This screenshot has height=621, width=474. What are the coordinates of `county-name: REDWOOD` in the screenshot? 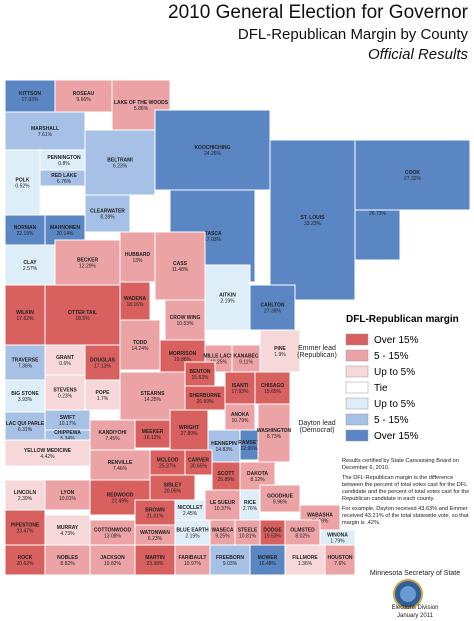 It's located at (120, 496).